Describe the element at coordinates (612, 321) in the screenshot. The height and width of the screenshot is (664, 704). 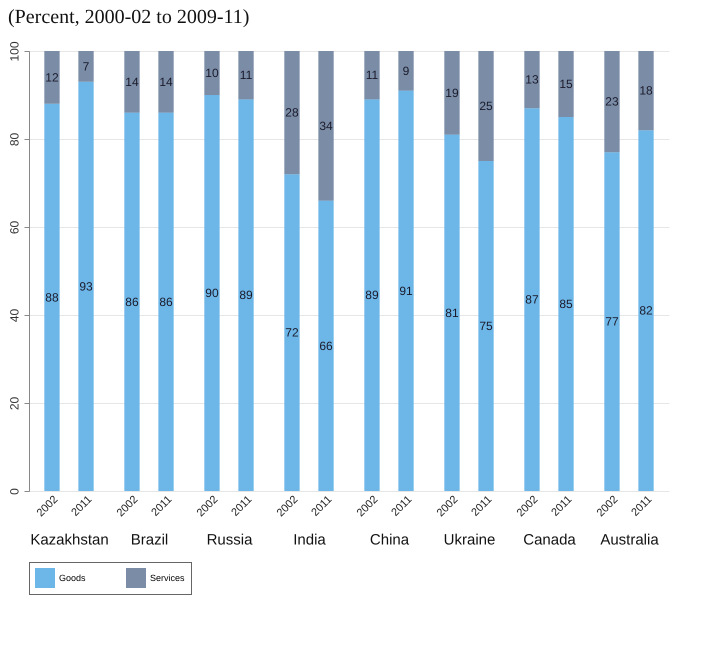
I see `data-label: 77` at that location.